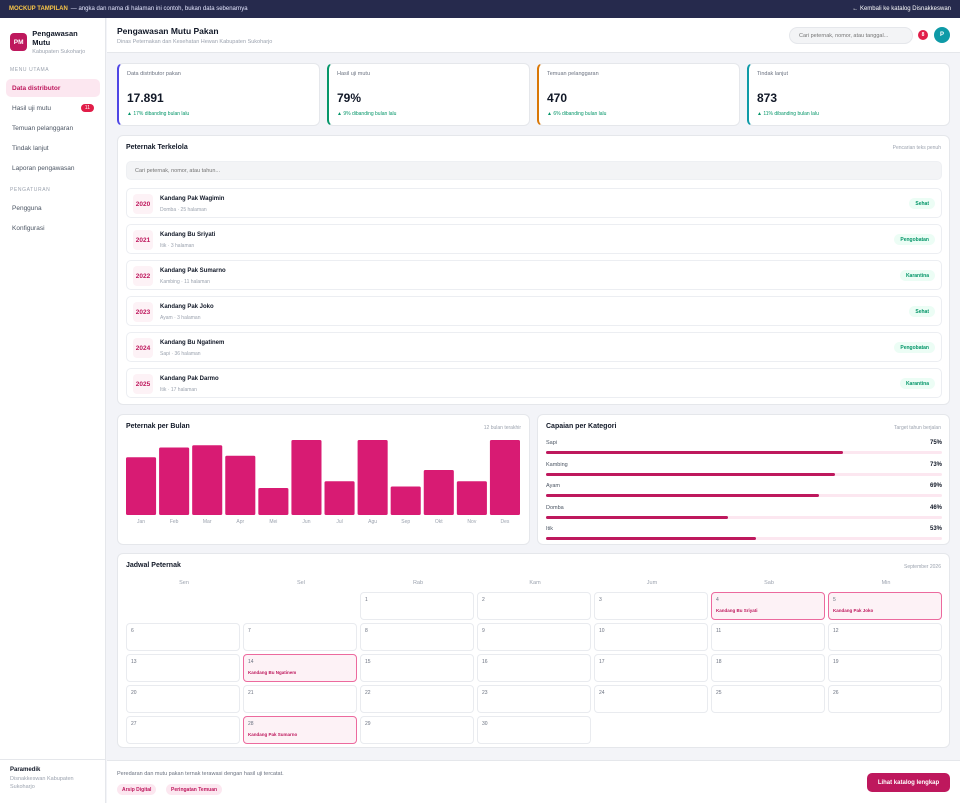  What do you see at coordinates (534, 668) in the screenshot?
I see `calendar-day: 16` at bounding box center [534, 668].